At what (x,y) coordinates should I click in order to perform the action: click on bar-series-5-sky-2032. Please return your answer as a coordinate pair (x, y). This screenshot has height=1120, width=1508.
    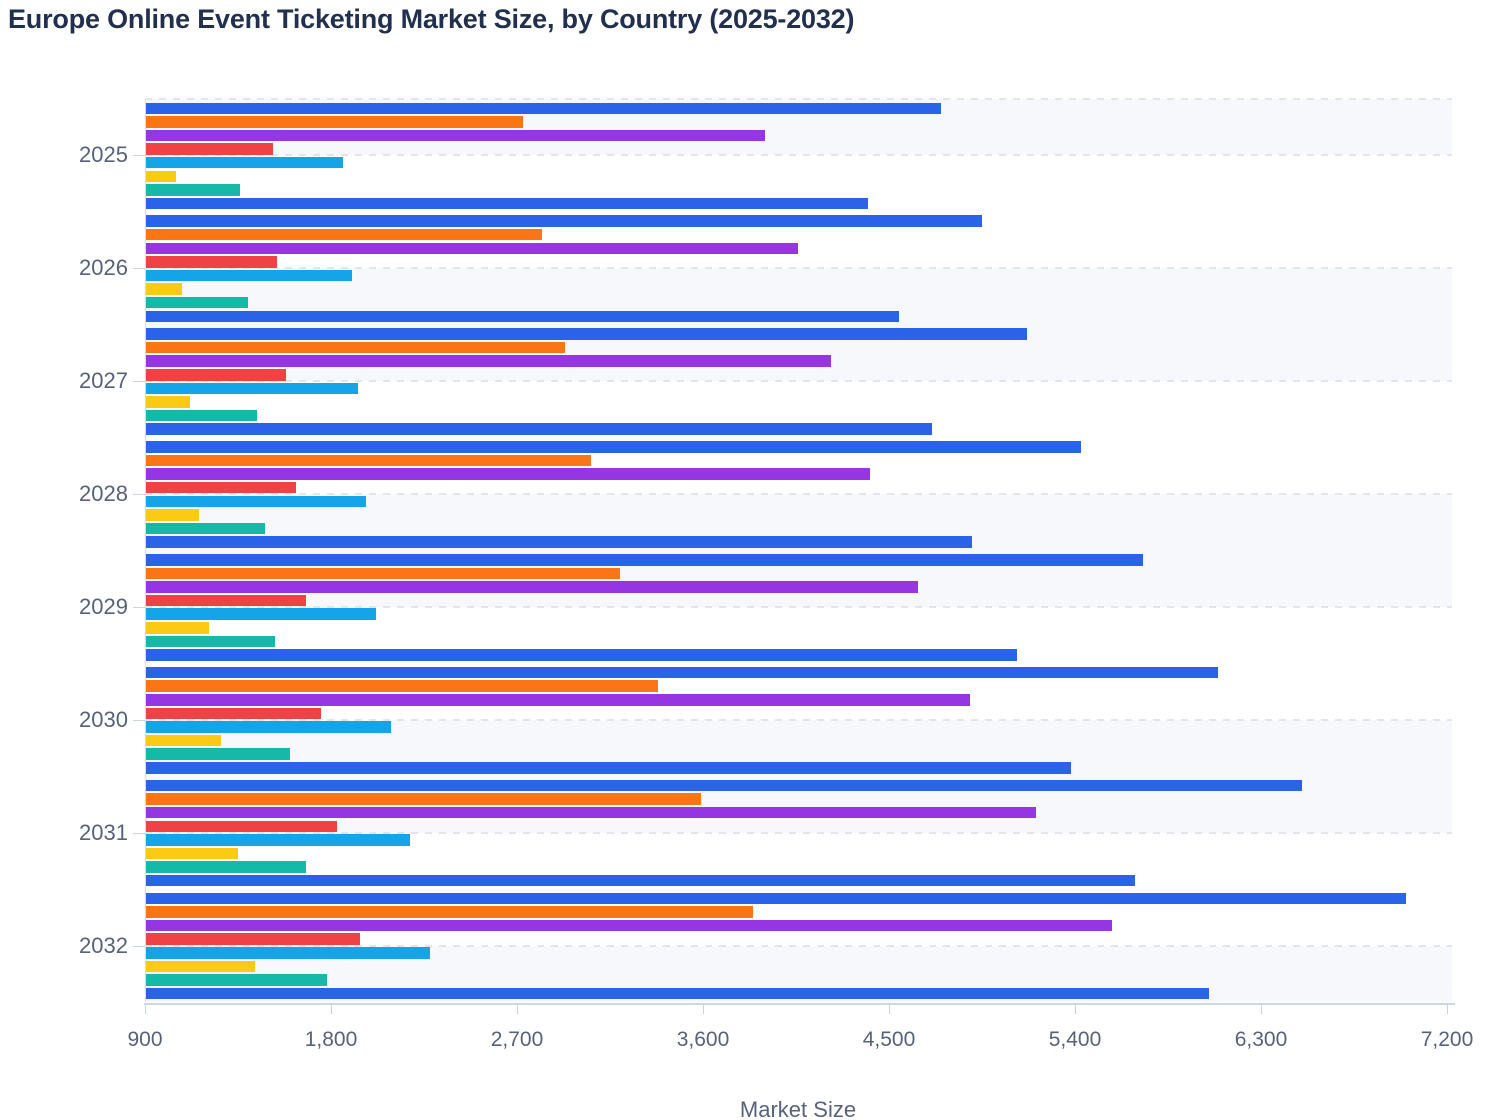
    Looking at the image, I should click on (288, 953).